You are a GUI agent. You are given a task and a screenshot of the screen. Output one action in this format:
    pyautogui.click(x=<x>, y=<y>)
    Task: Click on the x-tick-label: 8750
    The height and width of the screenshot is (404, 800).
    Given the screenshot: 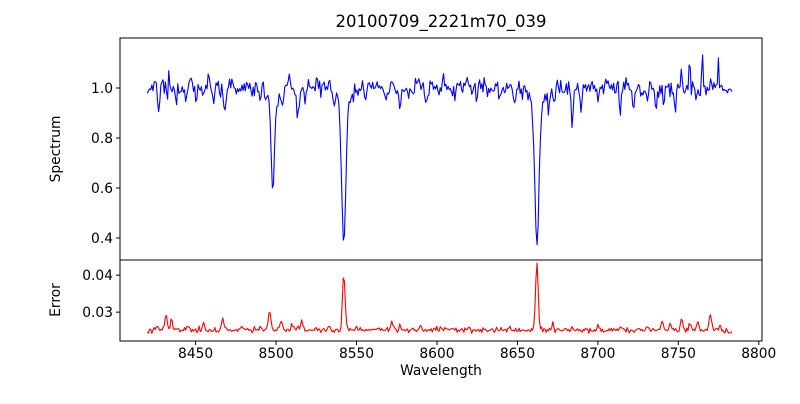 What is the action you would take?
    pyautogui.click(x=678, y=354)
    